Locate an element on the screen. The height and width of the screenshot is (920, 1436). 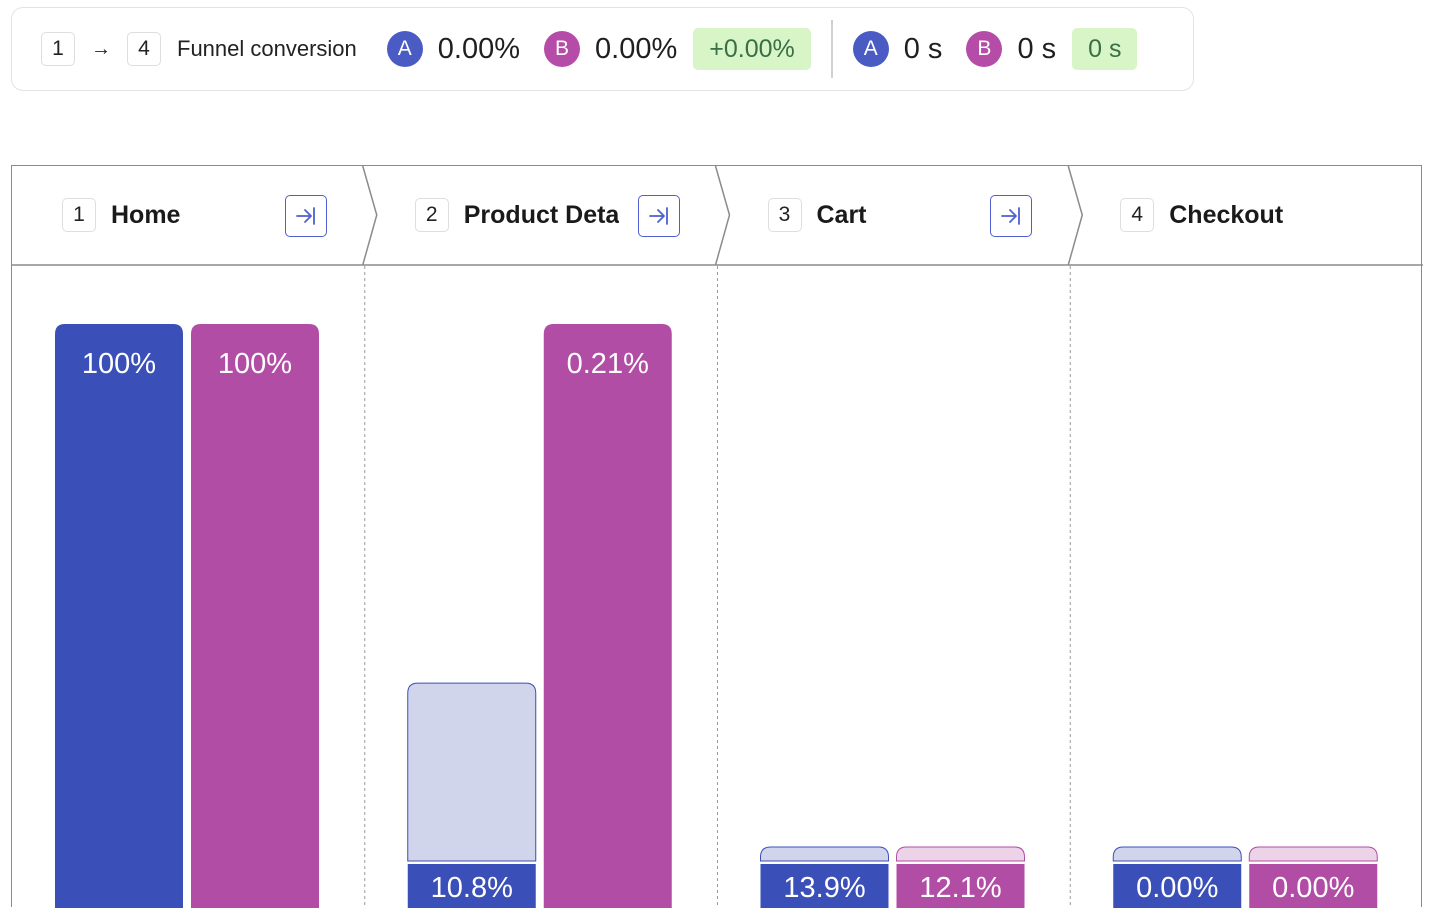
variant-a-badge: A is located at coordinates (404, 49).